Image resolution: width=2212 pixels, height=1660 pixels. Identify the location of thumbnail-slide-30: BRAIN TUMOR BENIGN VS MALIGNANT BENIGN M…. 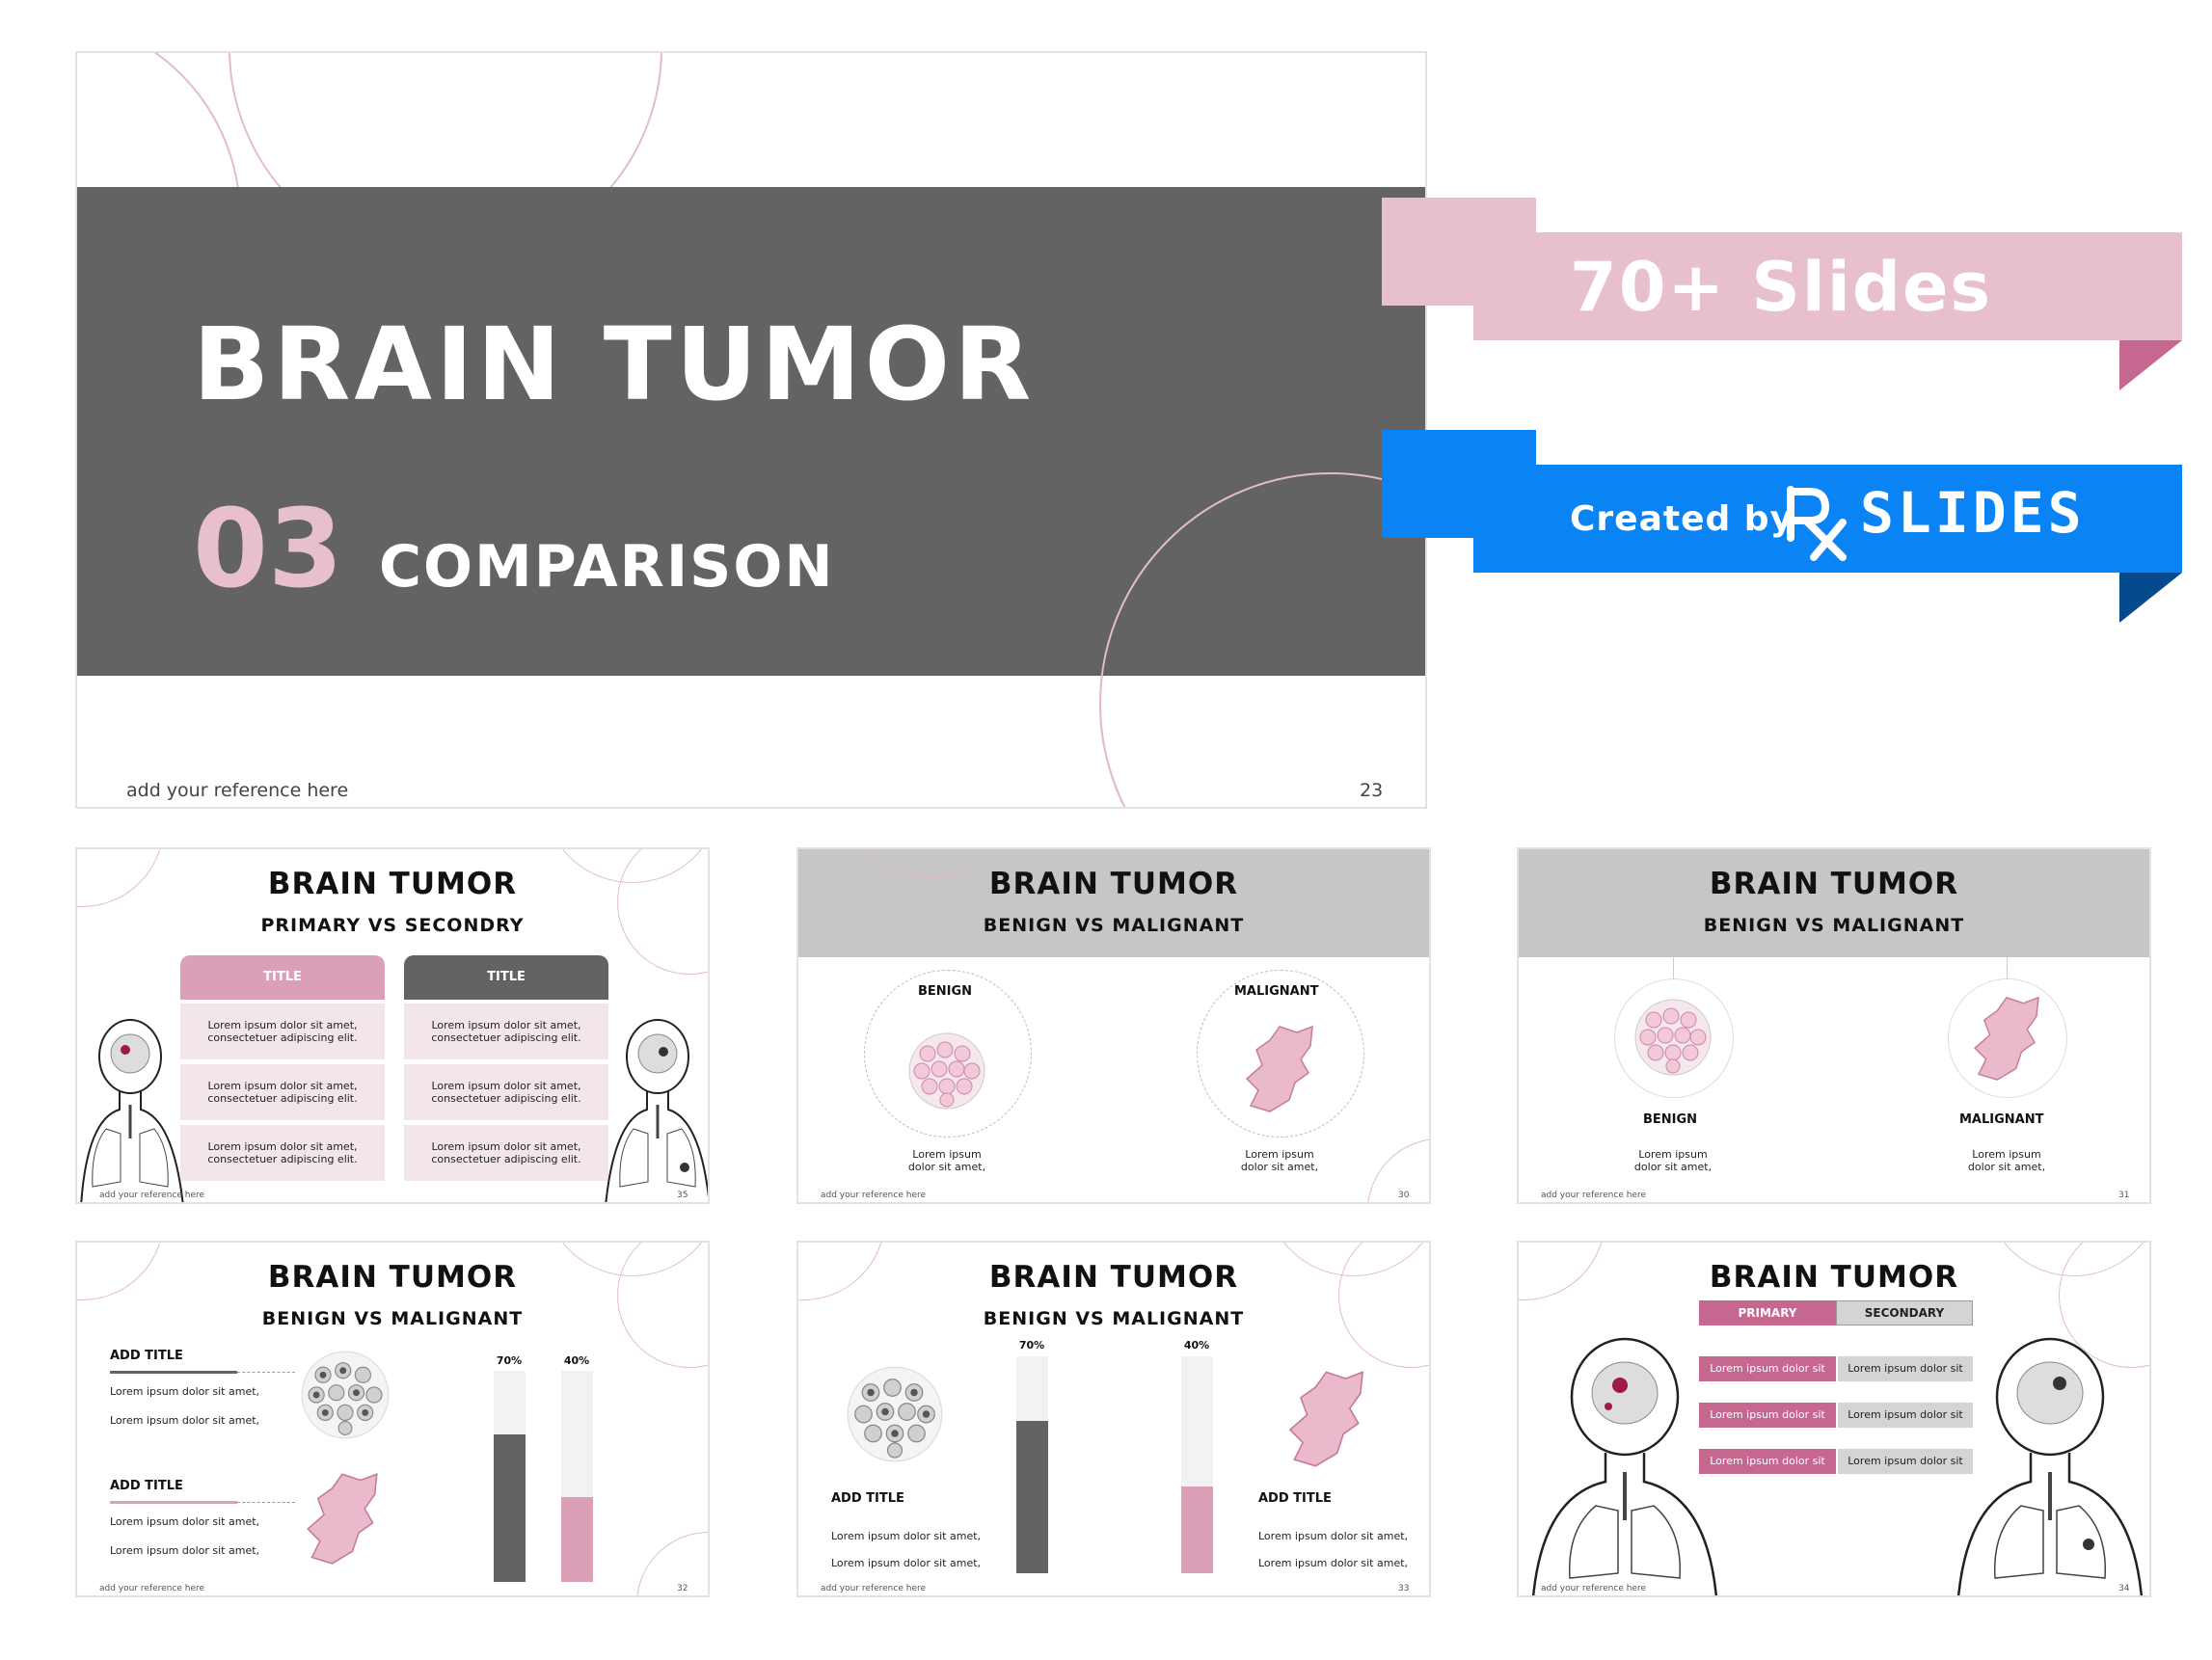
(1114, 1025).